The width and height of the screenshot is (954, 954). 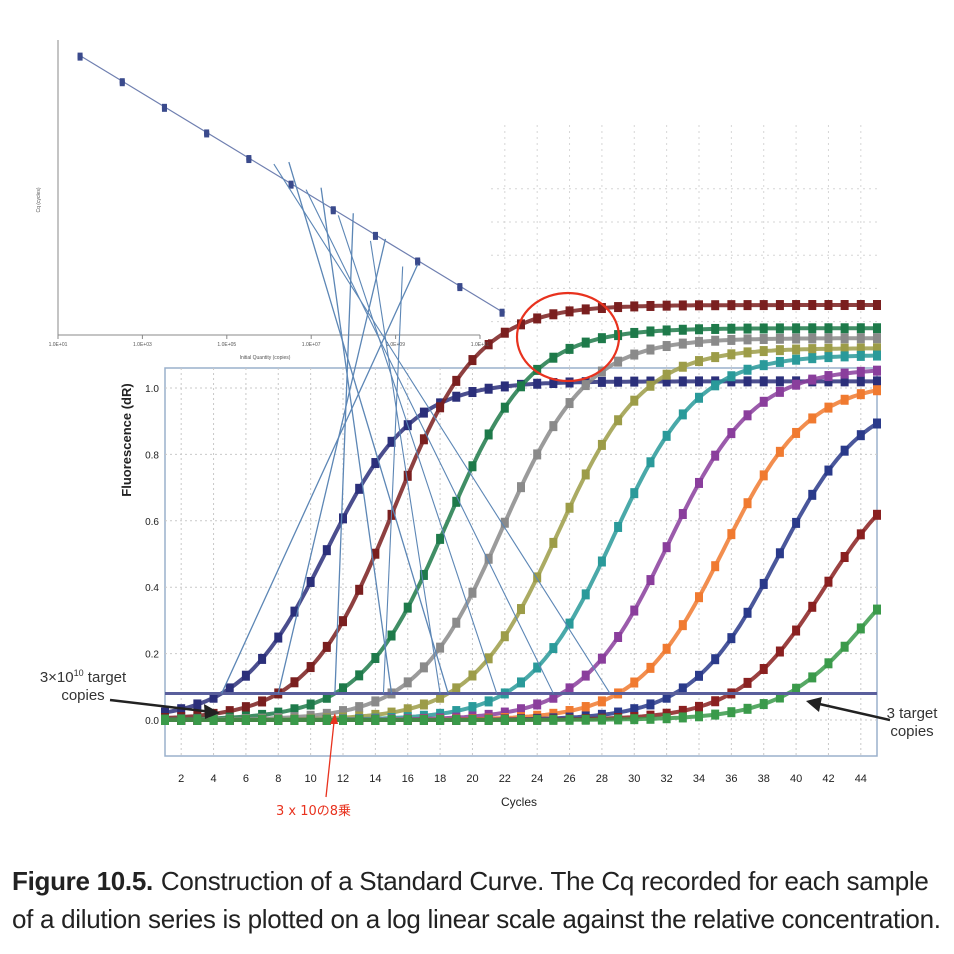 What do you see at coordinates (343, 779) in the screenshot?
I see `x-tick-label: 12` at bounding box center [343, 779].